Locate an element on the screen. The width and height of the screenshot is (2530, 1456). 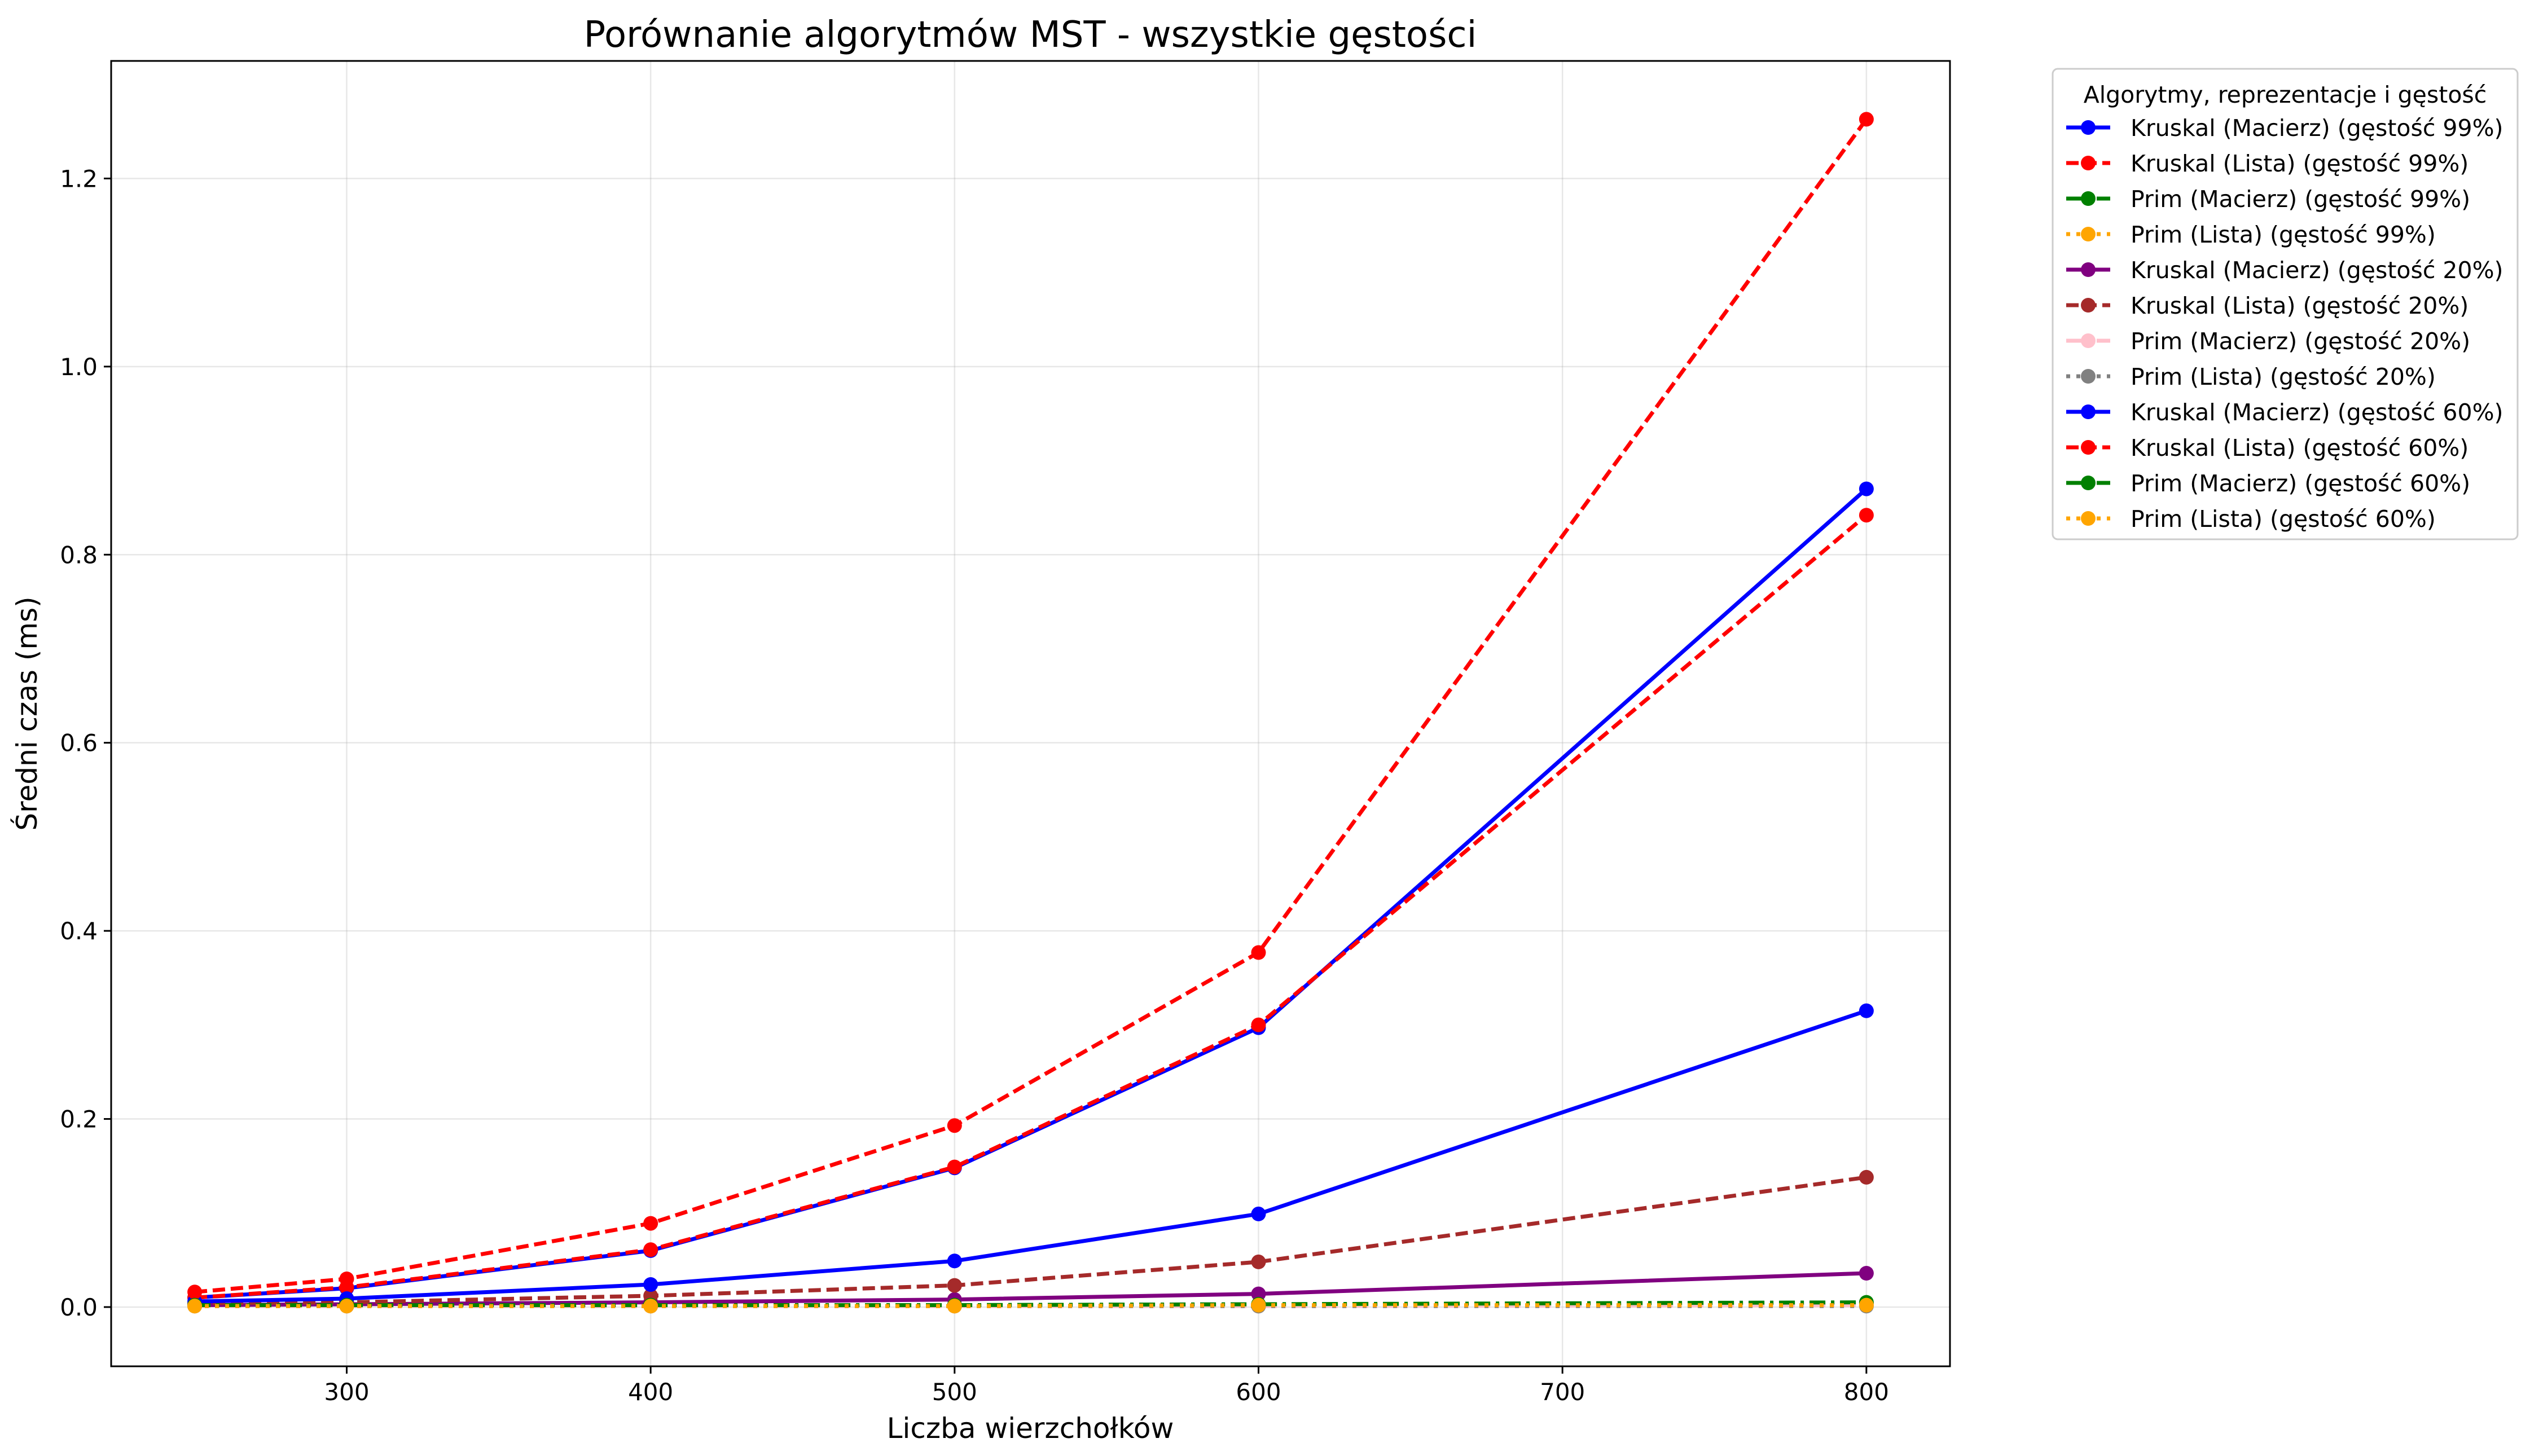
legend-item: Kruskal (Lista) (gęstość 20%) is located at coordinates (2267, 305).